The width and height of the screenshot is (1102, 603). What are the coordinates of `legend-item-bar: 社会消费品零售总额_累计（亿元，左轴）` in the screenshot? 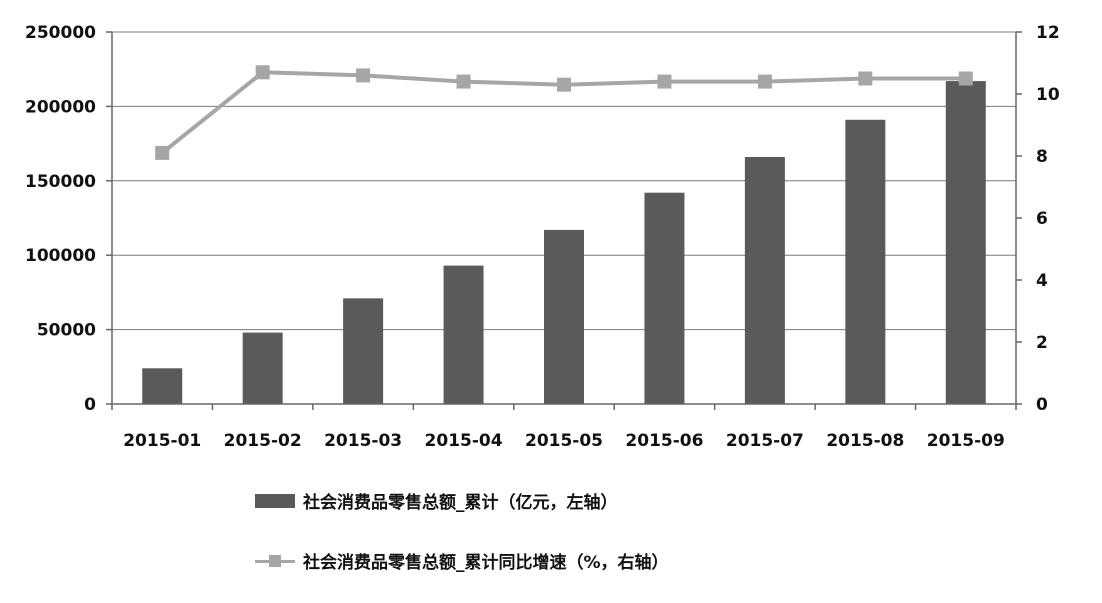 It's located at (436, 500).